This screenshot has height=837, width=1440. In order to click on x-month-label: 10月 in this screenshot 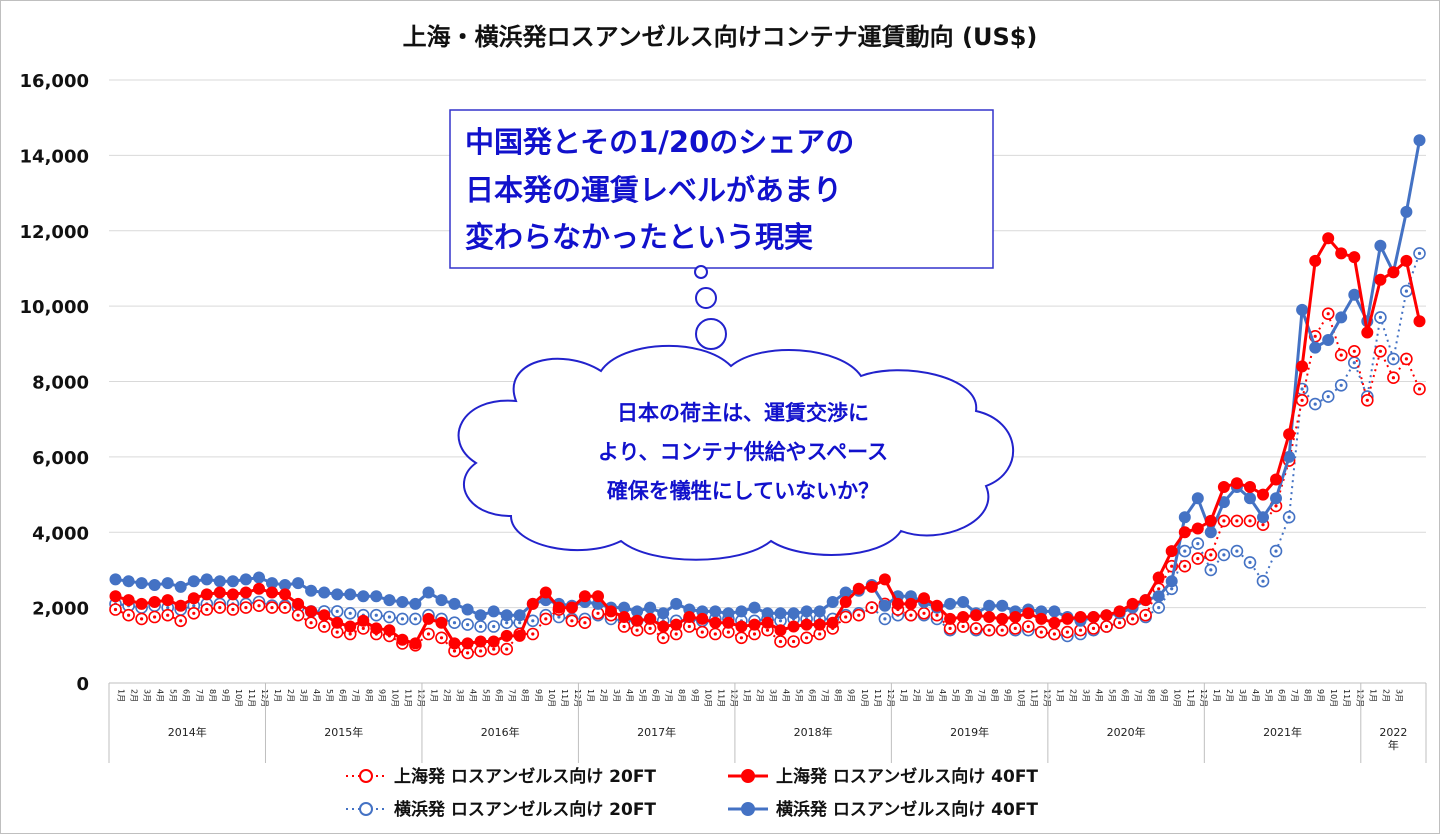, I will do `click(238, 698)`.